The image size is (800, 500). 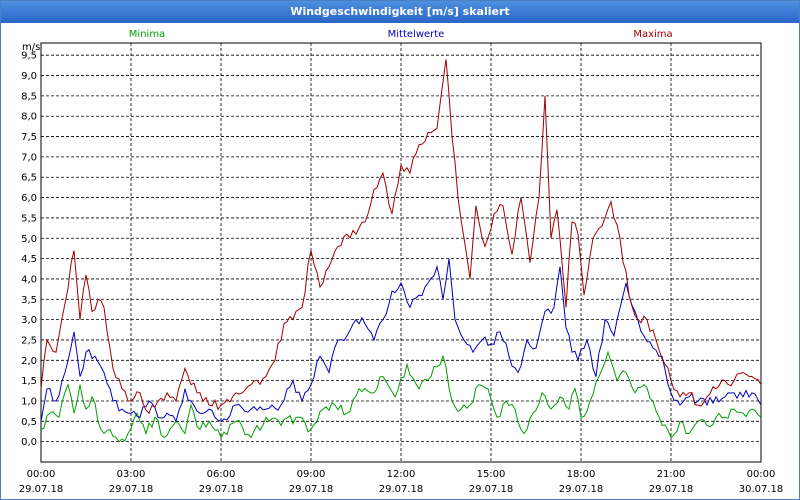 I want to click on y-tick-label: 8,5, so click(x=29, y=96).